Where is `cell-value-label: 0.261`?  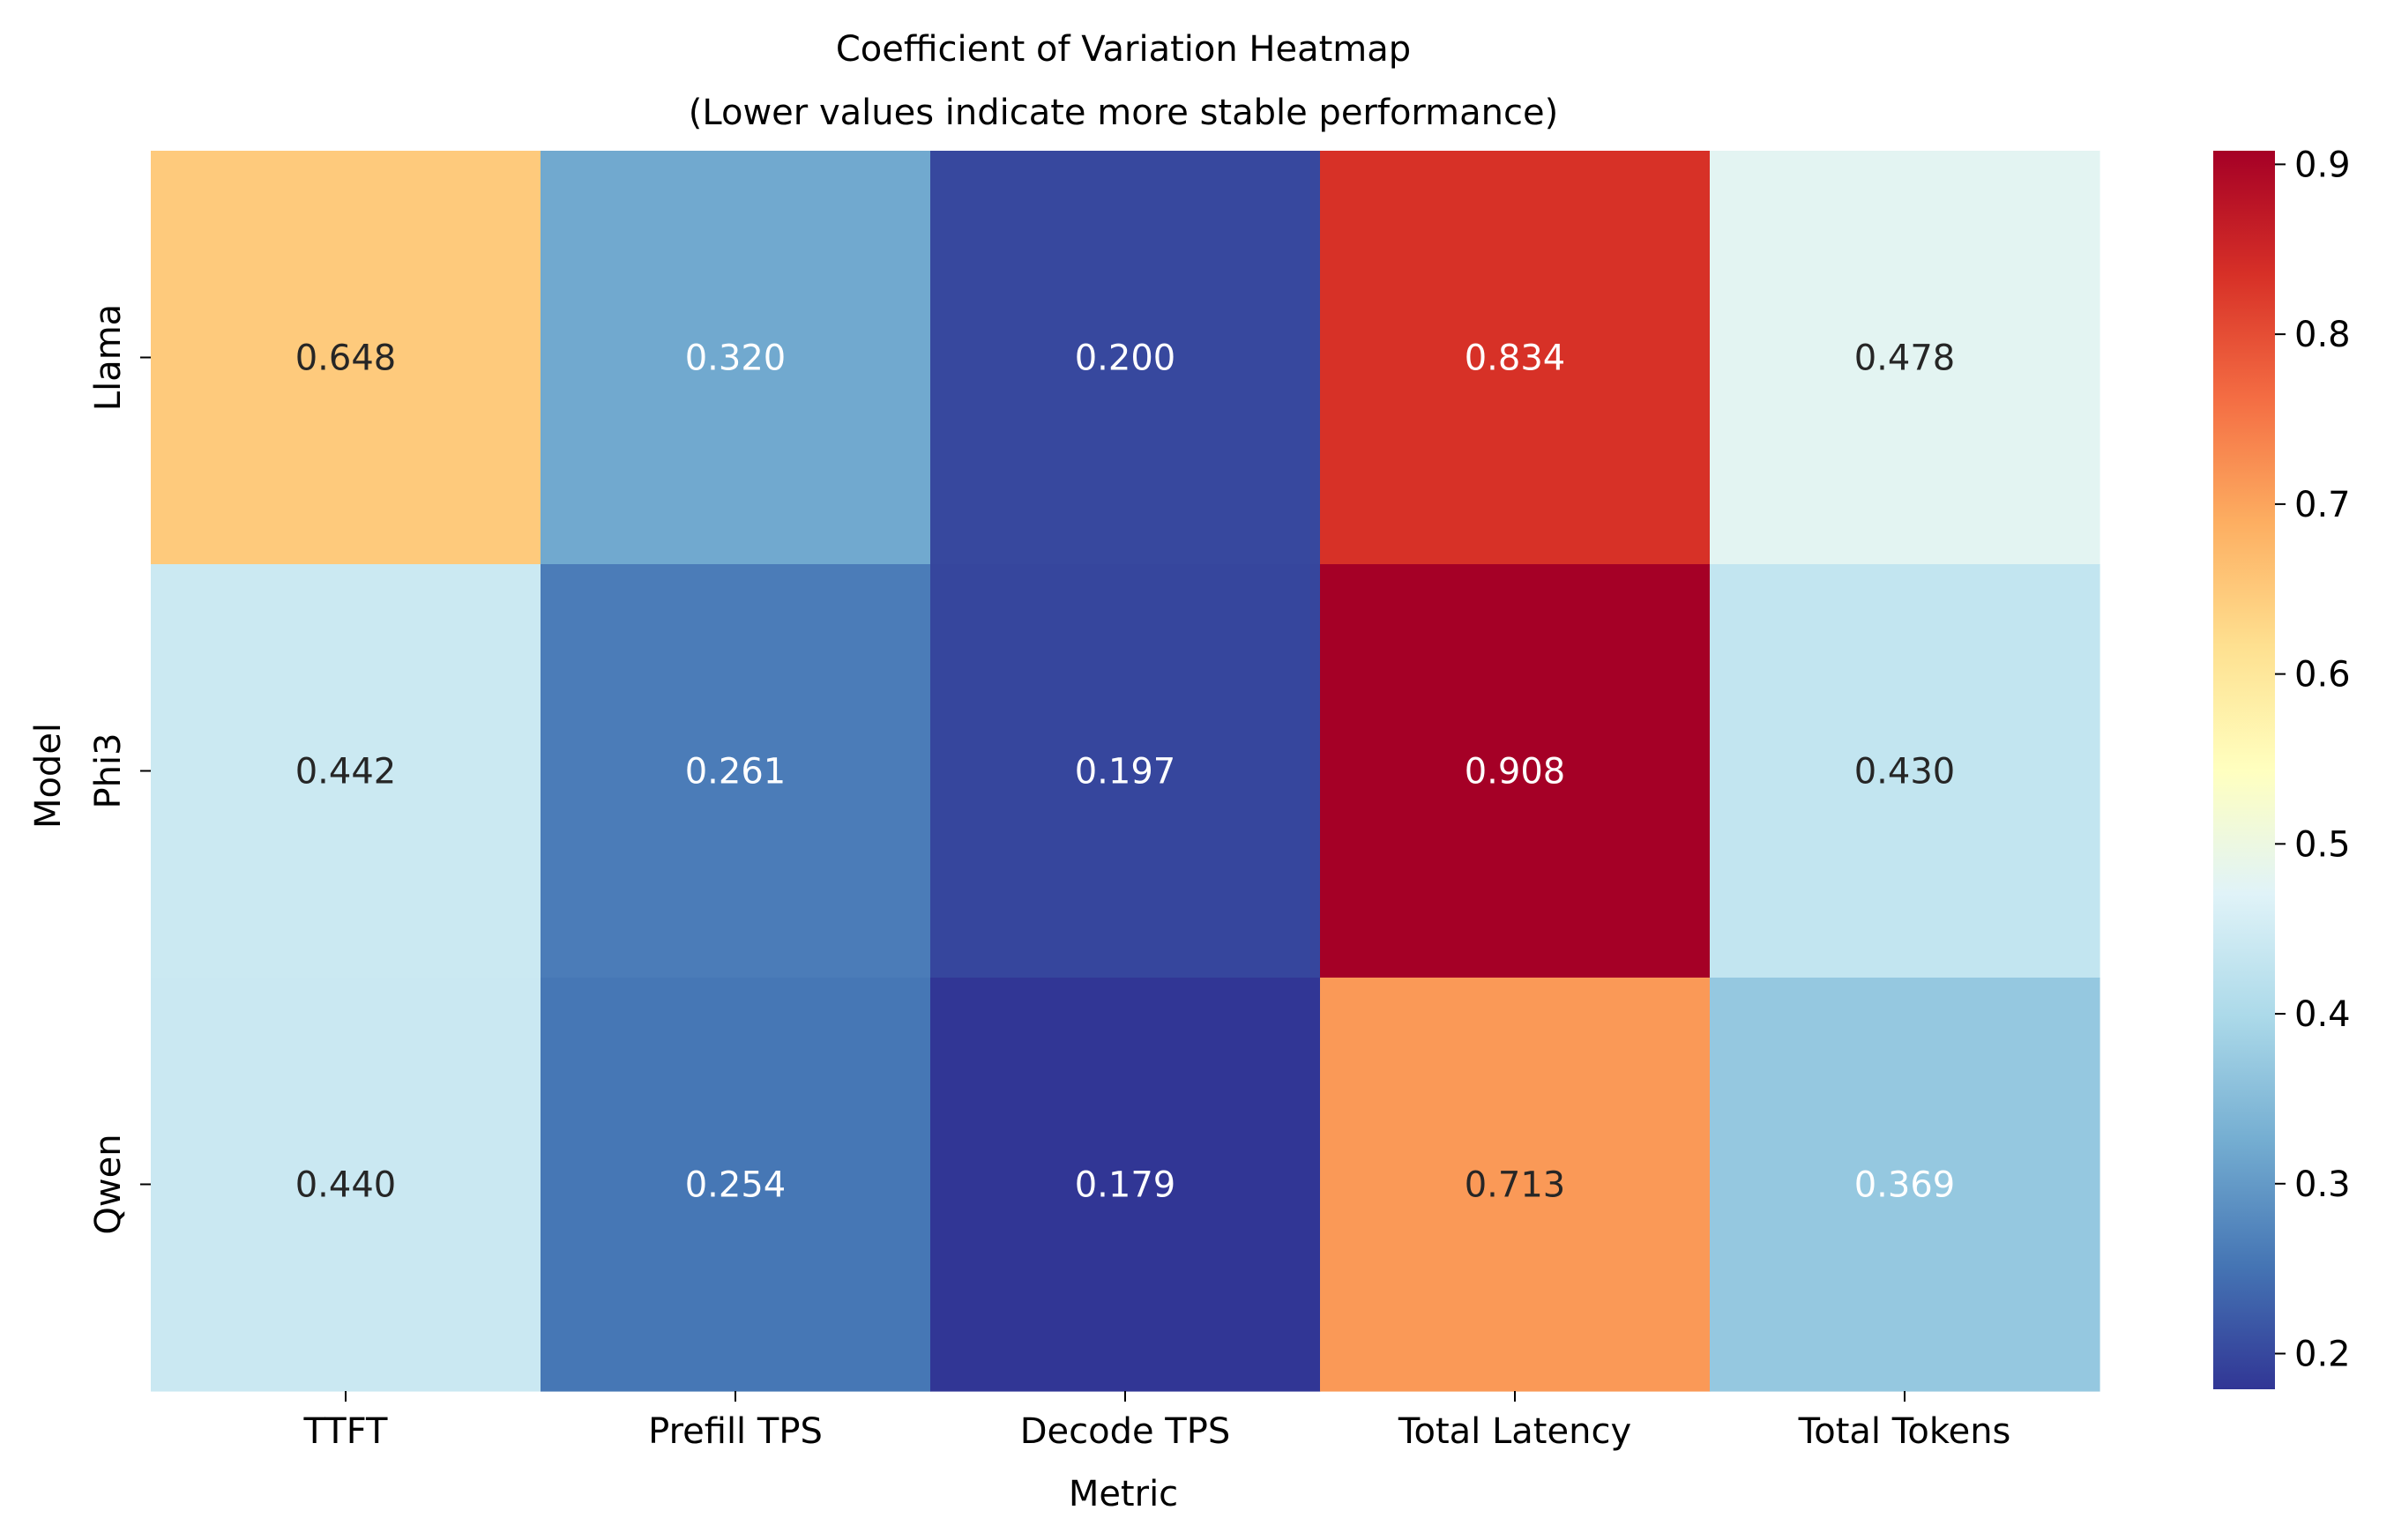
cell-value-label: 0.261 is located at coordinates (736, 772).